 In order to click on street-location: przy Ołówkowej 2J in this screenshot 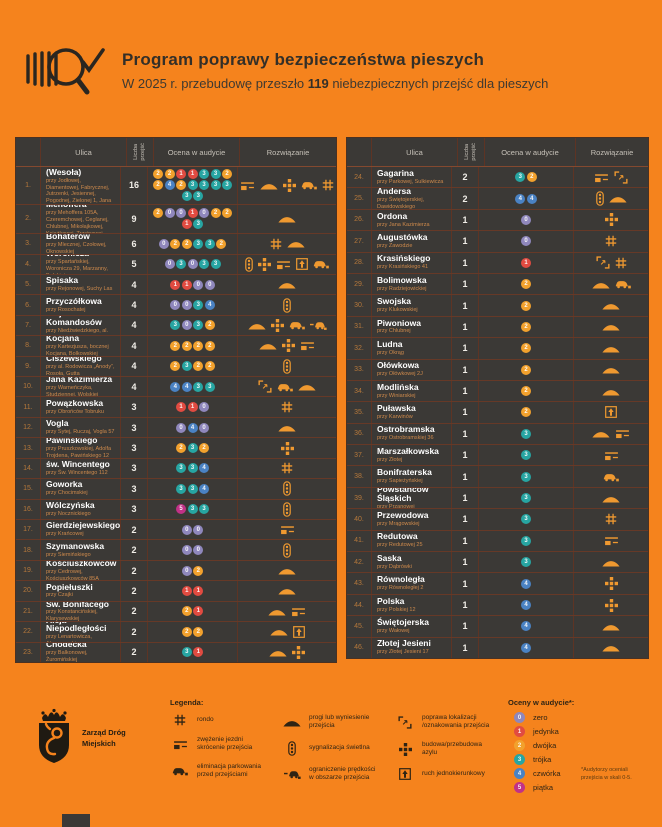, I will do `click(400, 374)`.